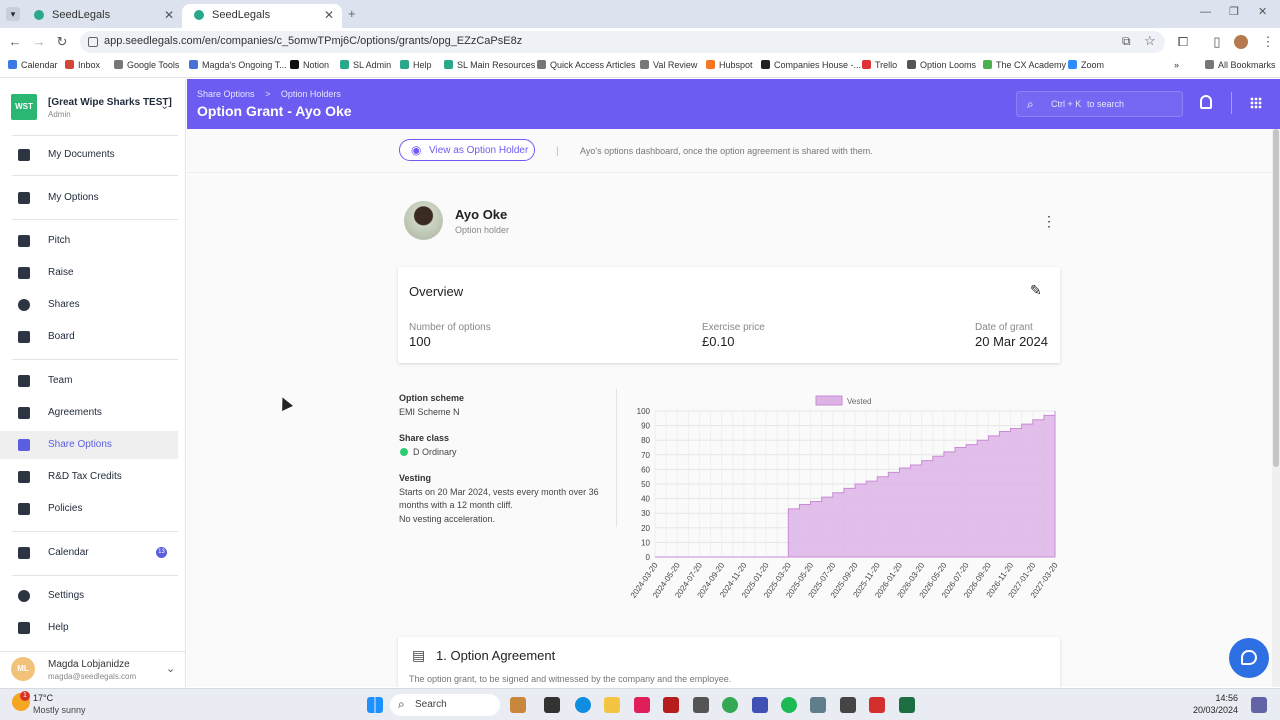 This screenshot has width=1280, height=720. I want to click on bookmark-item: Hubspot, so click(729, 65).